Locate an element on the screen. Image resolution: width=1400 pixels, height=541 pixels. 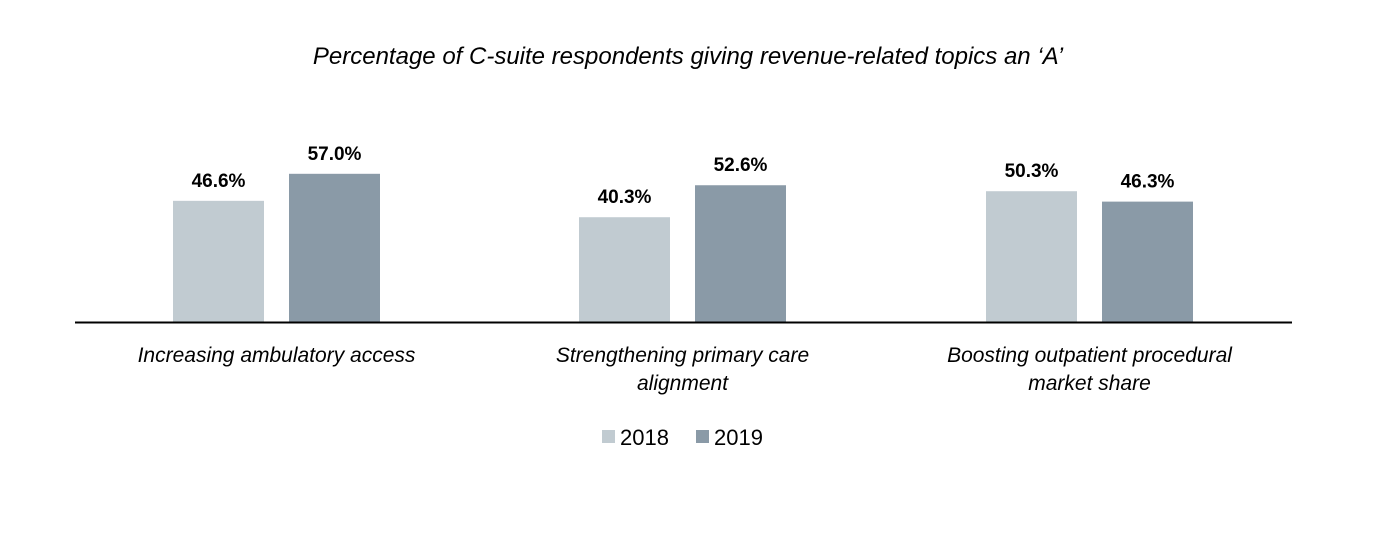
legend-swatch-2018 is located at coordinates (608, 436).